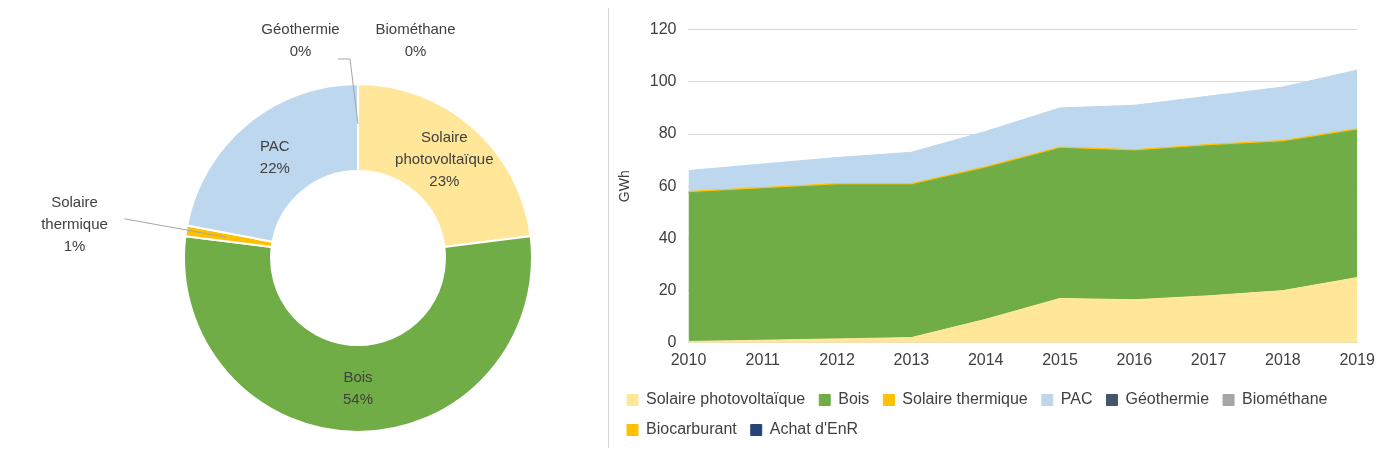  Describe the element at coordinates (74, 212) in the screenshot. I see `slice-label: Solaire thermique` at that location.